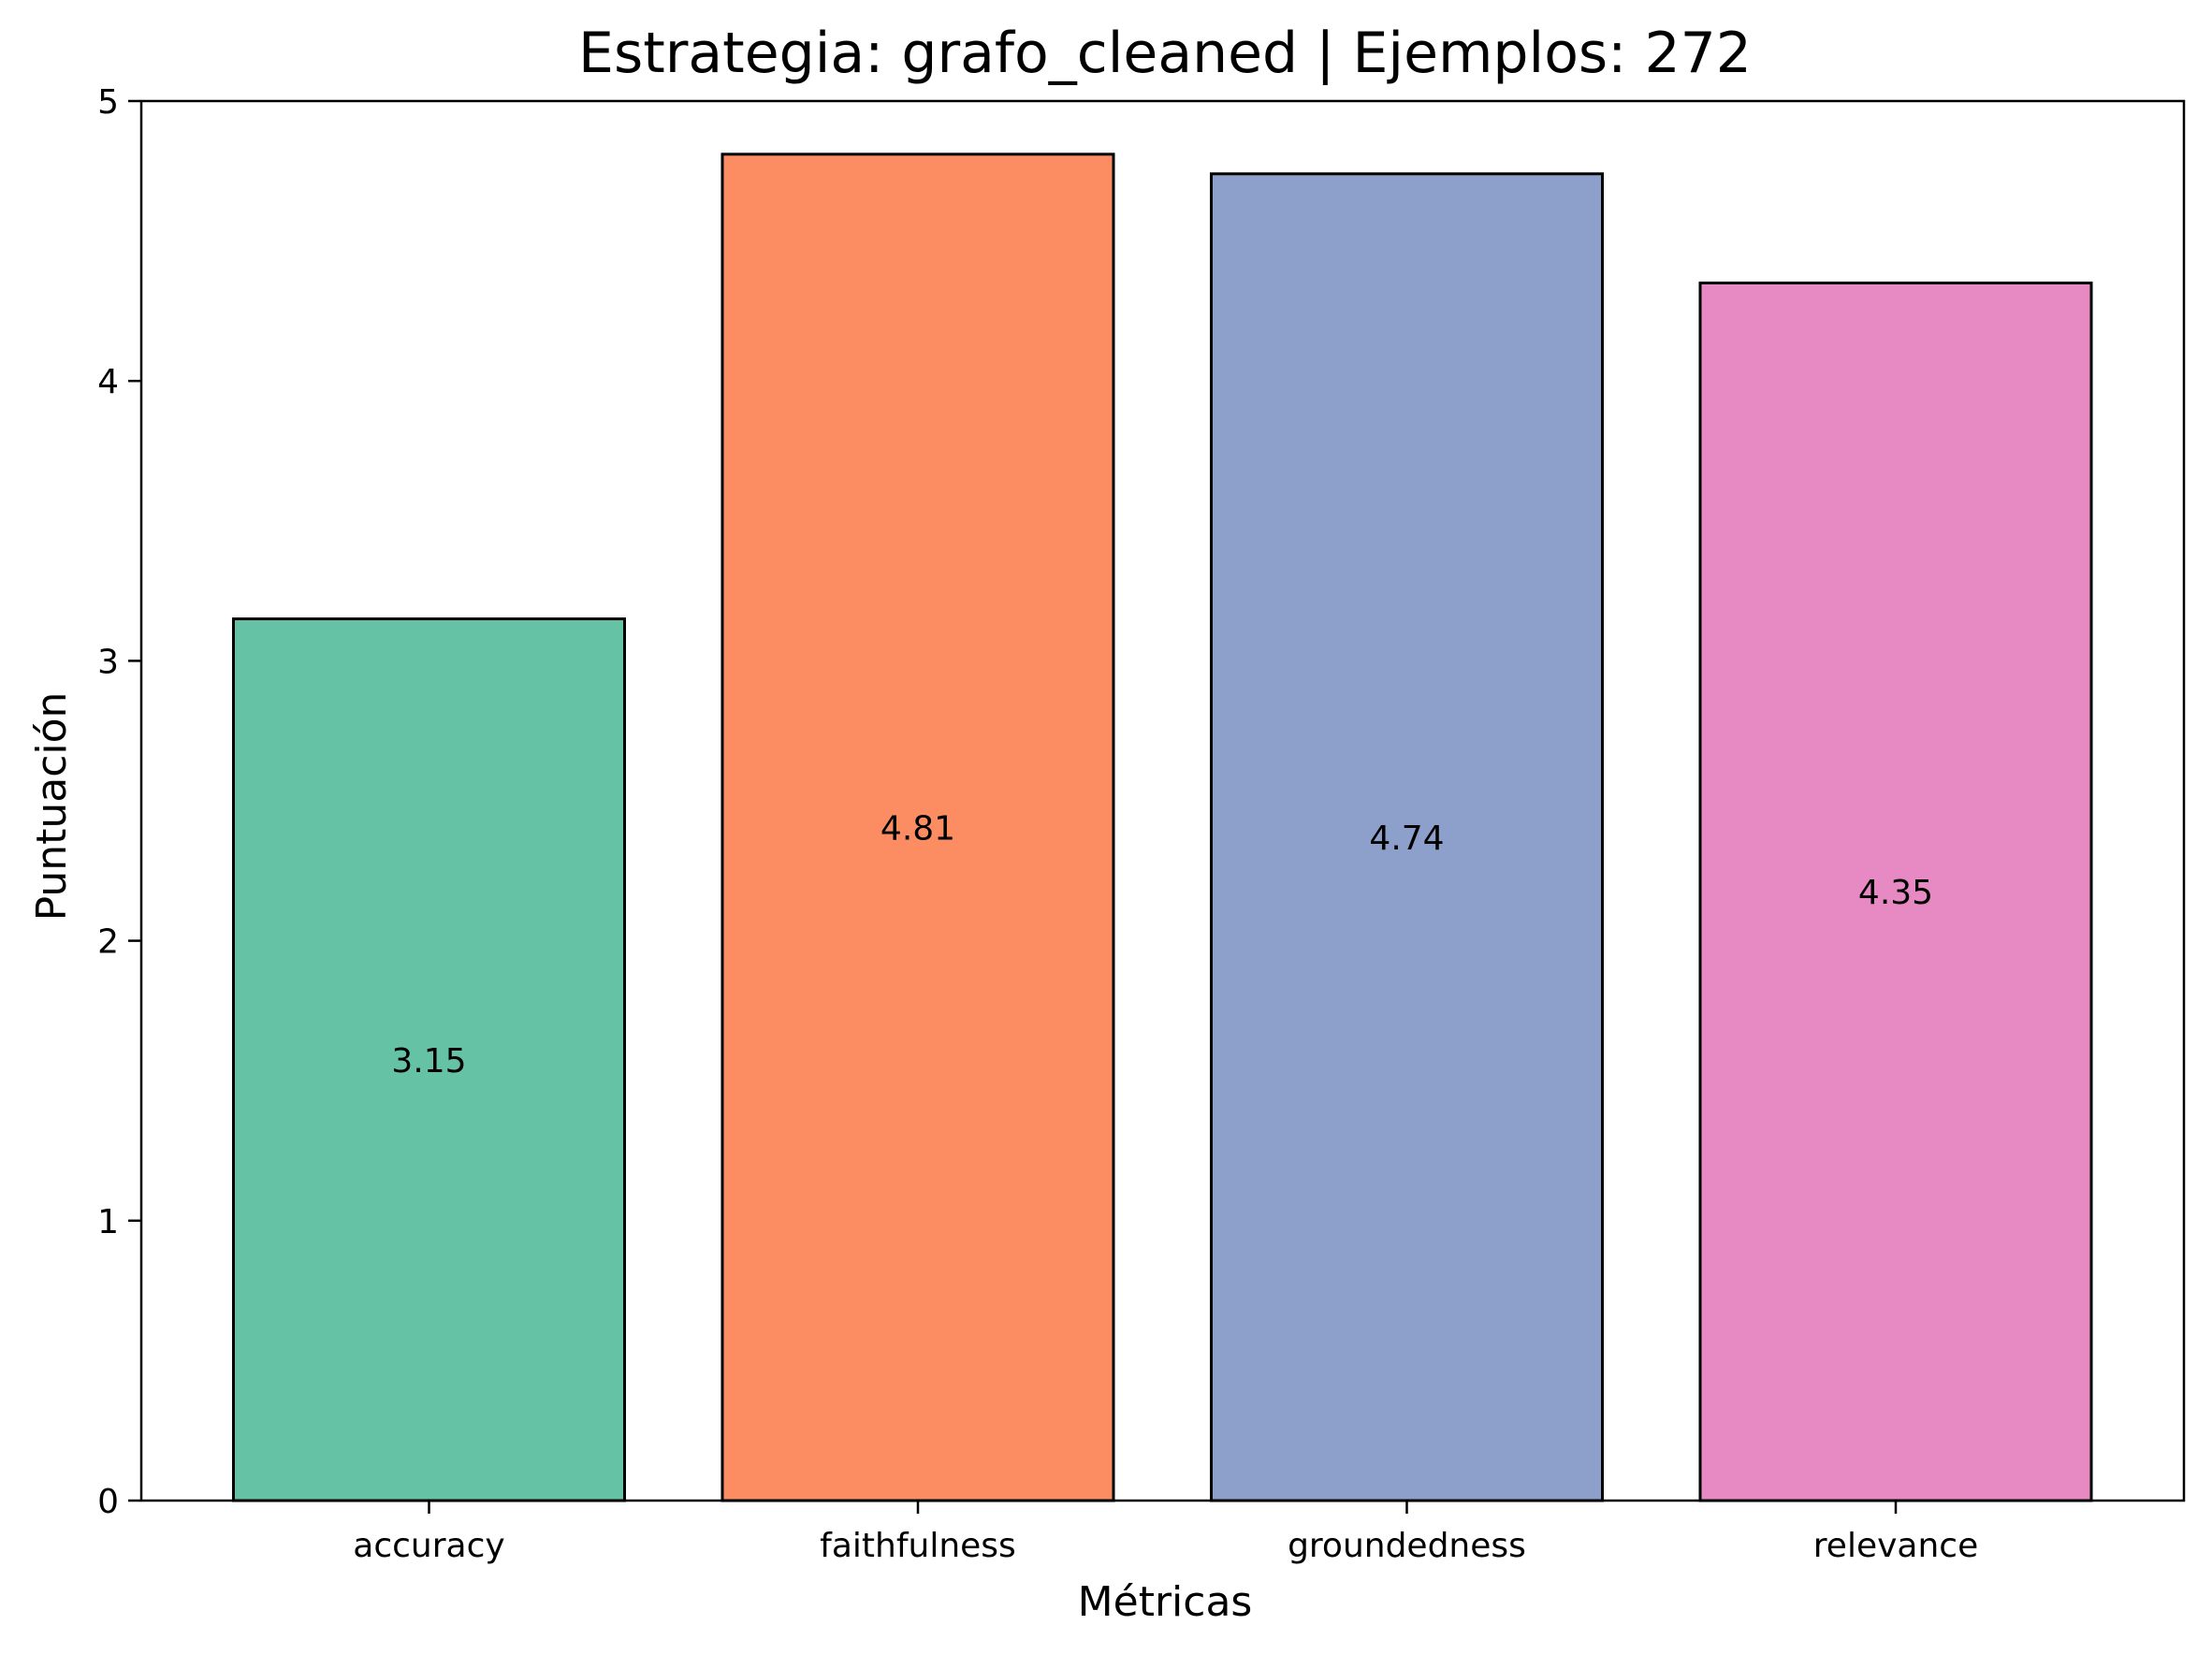 The image size is (2212, 1654). I want to click on bar-value-labels: 3.15 4.81 4.74 4.35, so click(1162, 944).